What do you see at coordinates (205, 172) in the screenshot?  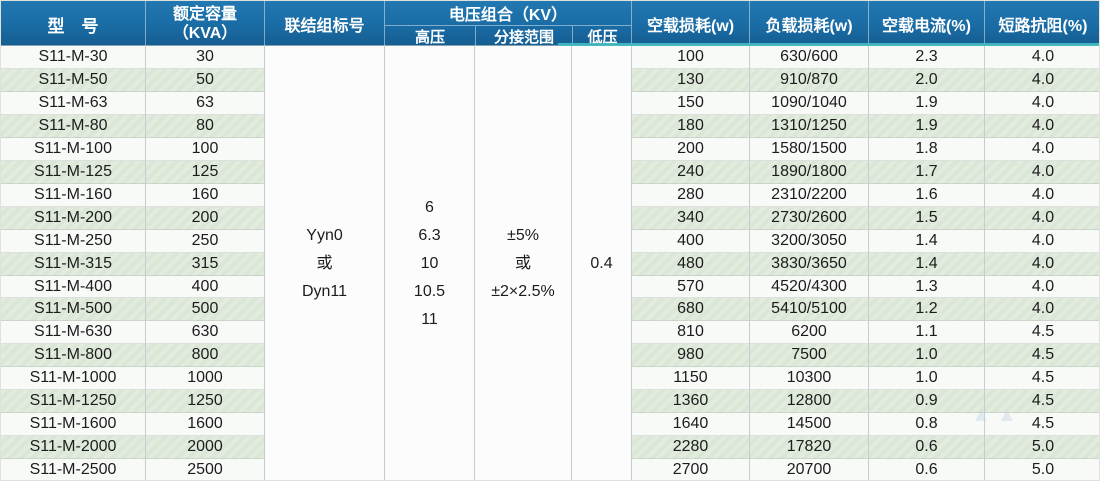 I see `capacity-cell: 125` at bounding box center [205, 172].